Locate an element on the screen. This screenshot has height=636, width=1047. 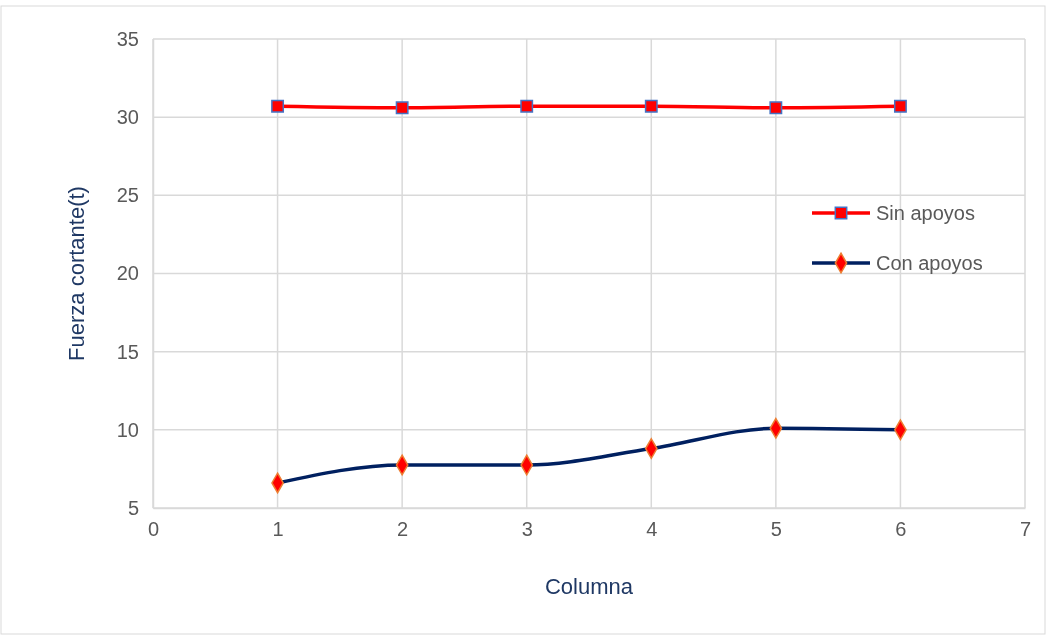
y-tick-label: 10 is located at coordinates (127, 429).